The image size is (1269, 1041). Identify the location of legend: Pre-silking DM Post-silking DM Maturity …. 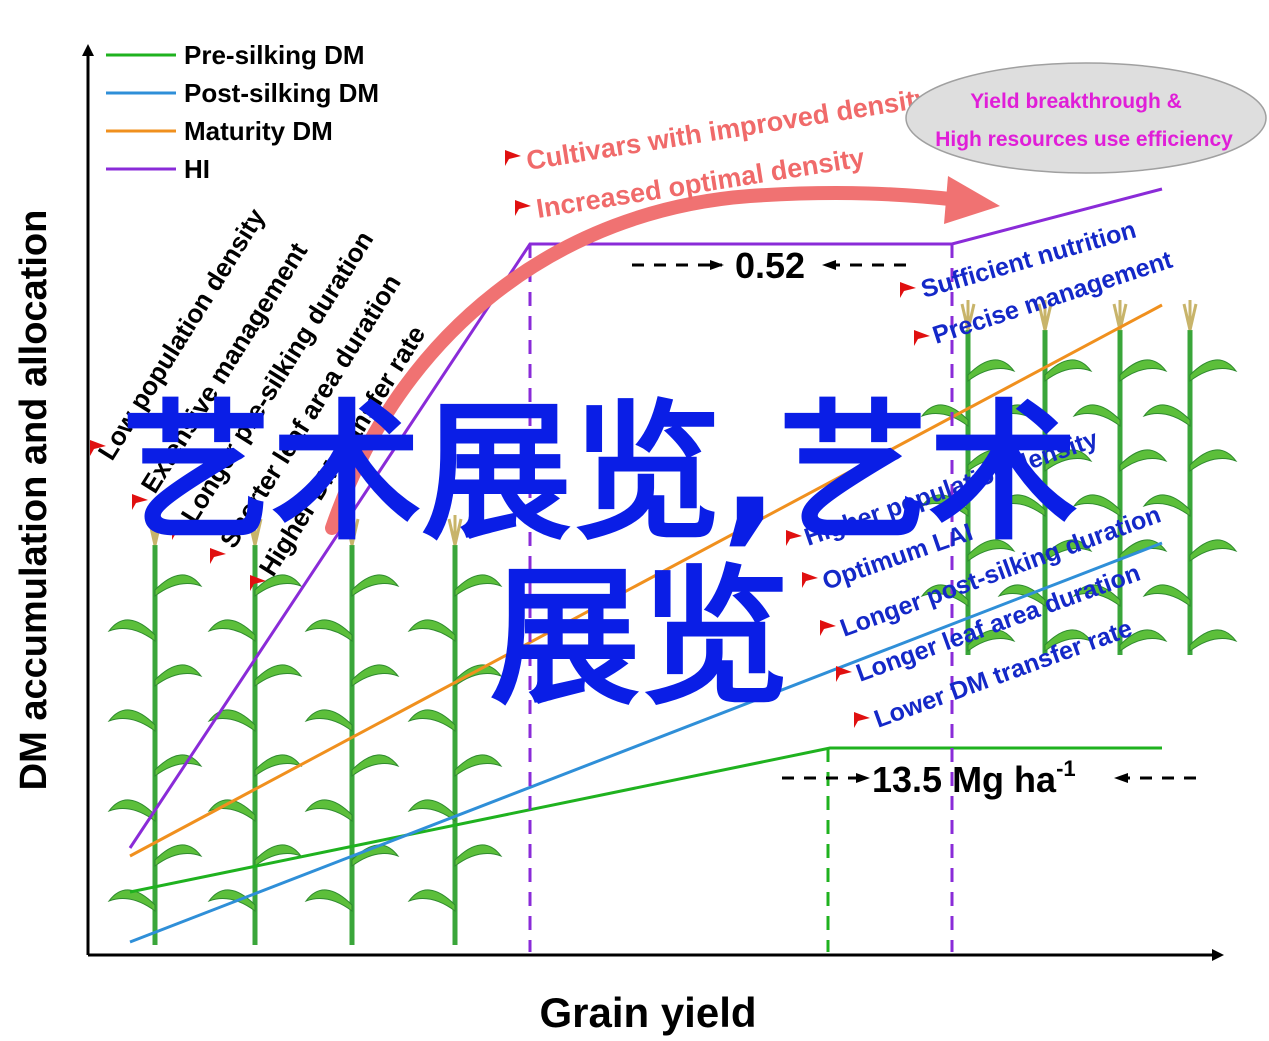
(242, 112).